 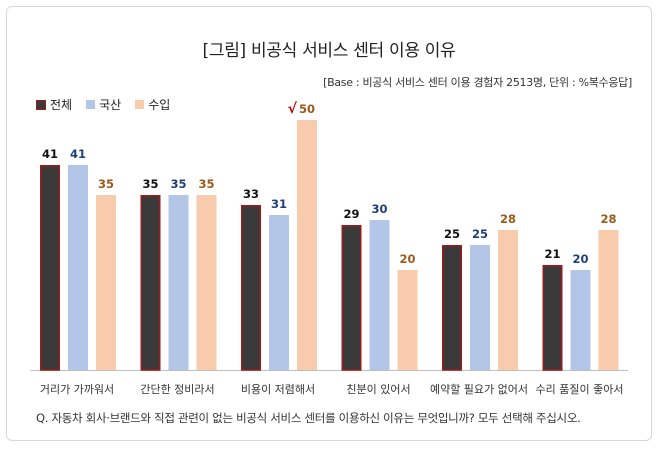 I want to click on data-label-전체-3: 29, so click(x=351, y=214).